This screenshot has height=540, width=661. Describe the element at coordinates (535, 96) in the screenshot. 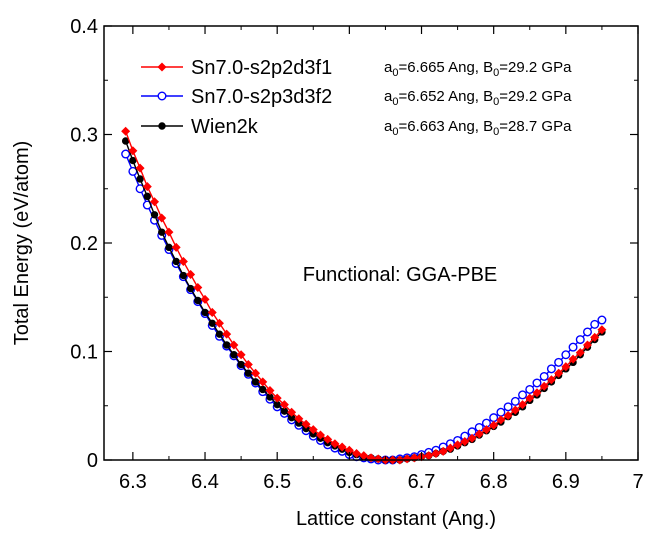

I see `legend-note-b-value: =29.2 GPa` at that location.